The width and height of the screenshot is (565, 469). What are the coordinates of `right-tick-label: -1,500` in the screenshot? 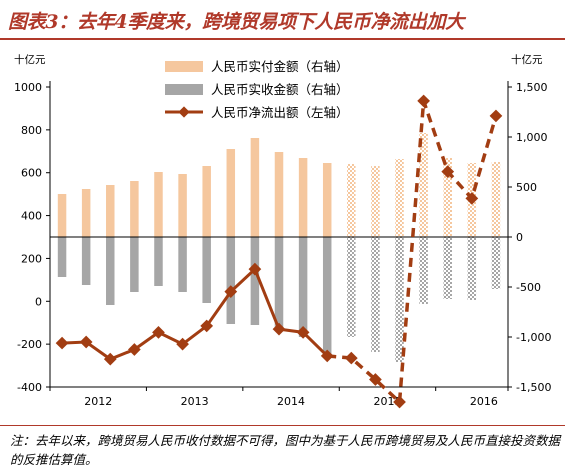 It's located at (533, 387).